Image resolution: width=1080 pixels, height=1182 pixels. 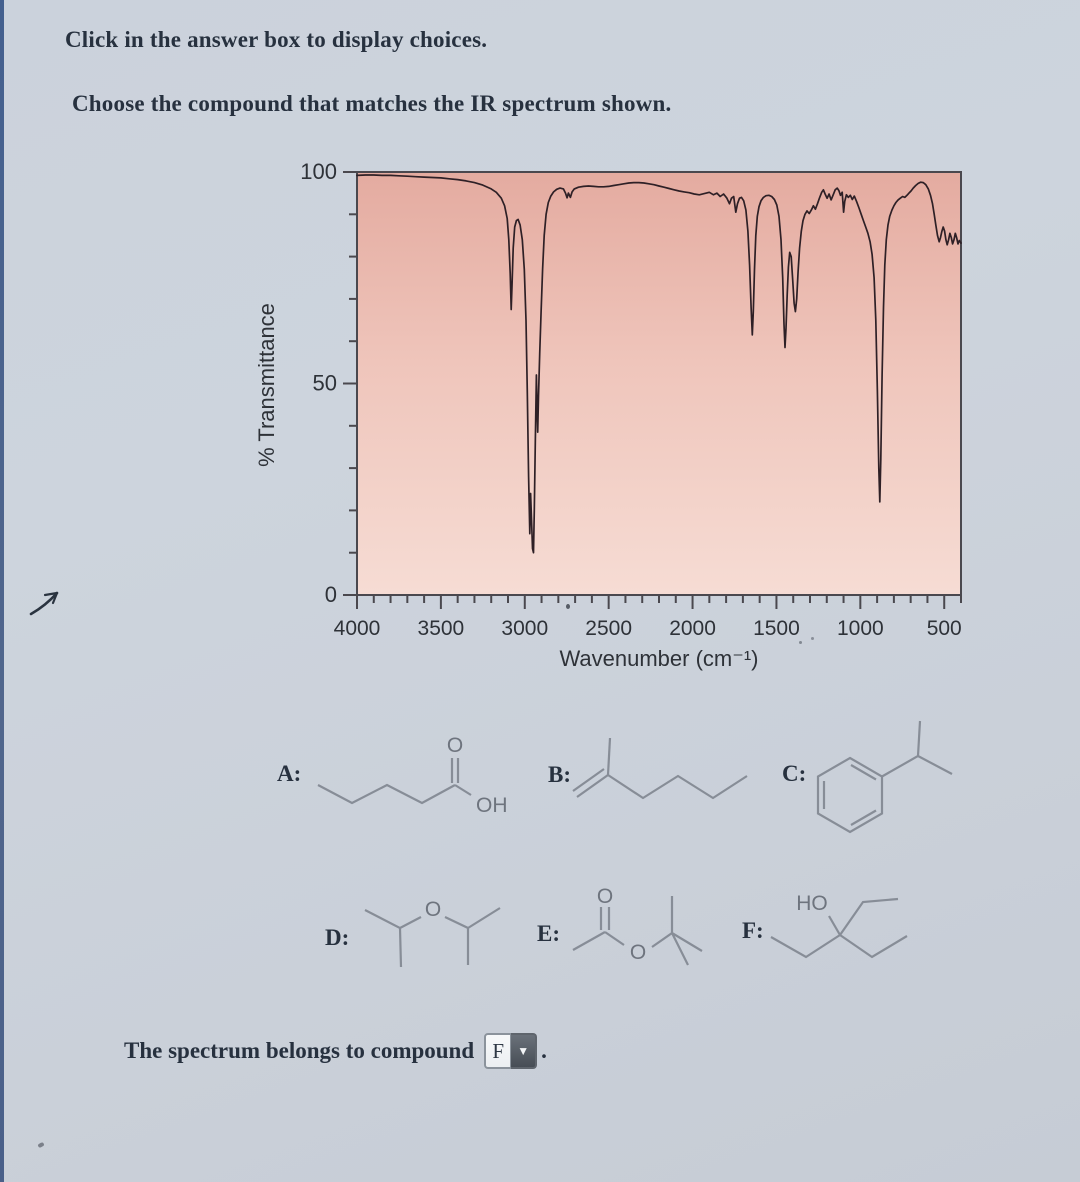 I want to click on compound-e-ester-o: O, so click(x=638, y=952).